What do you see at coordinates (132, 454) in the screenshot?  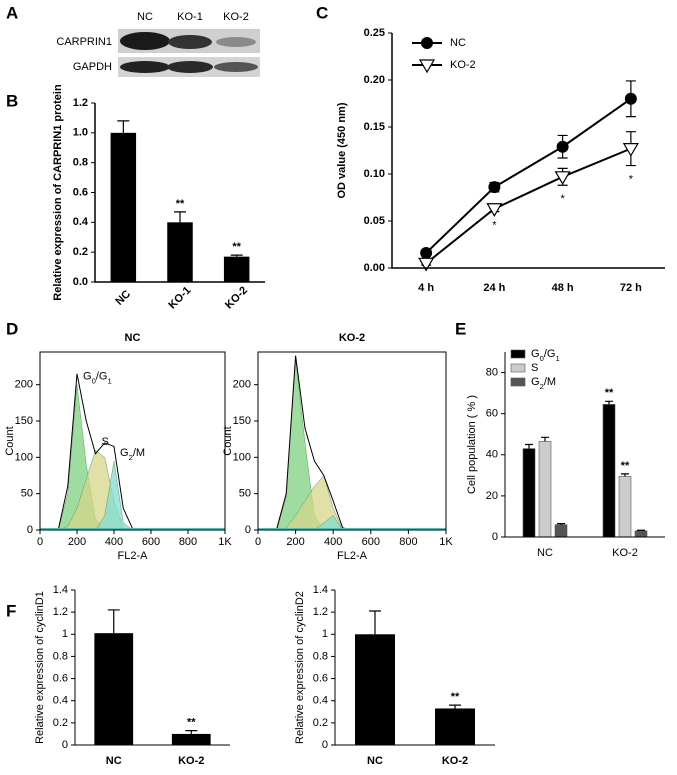 I see `phase-label: G2/M` at bounding box center [132, 454].